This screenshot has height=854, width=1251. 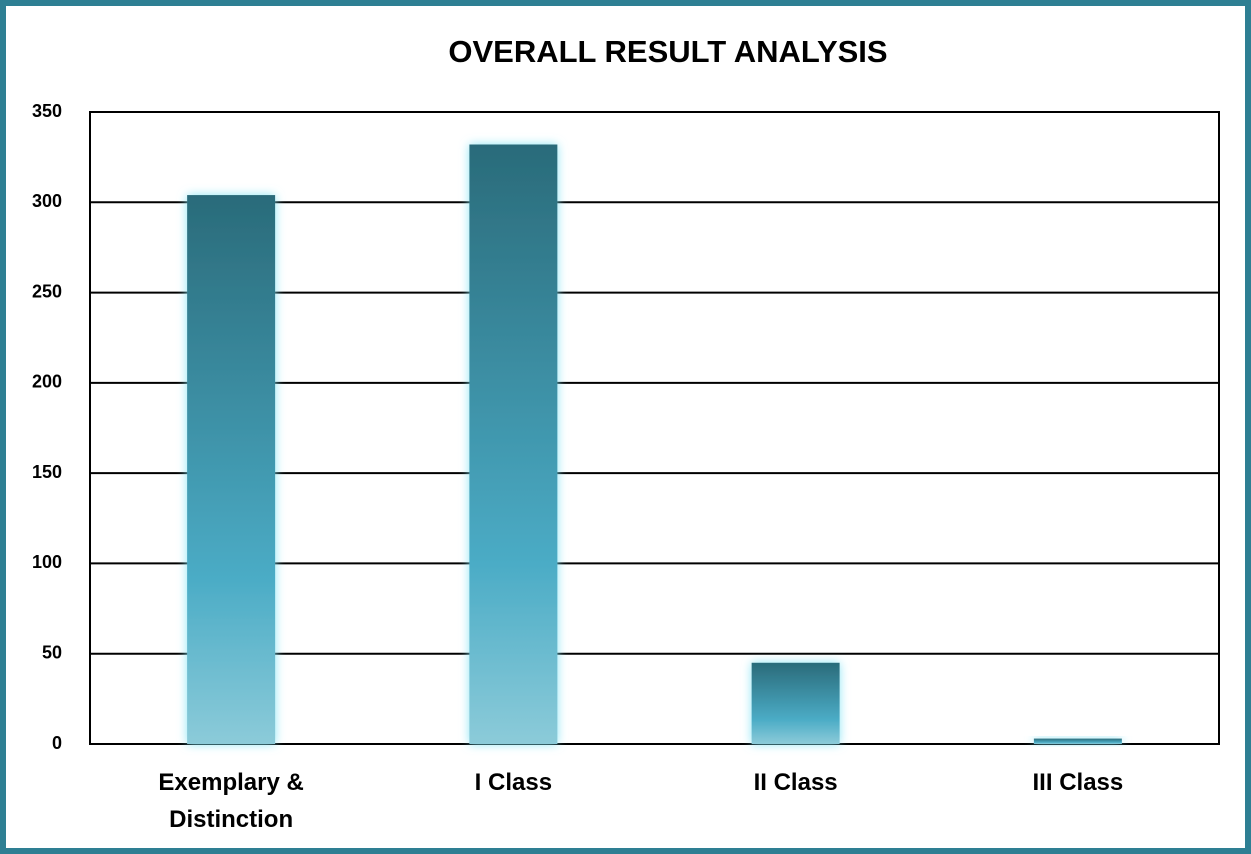 I want to click on y-tick-label: 50, so click(x=52, y=652).